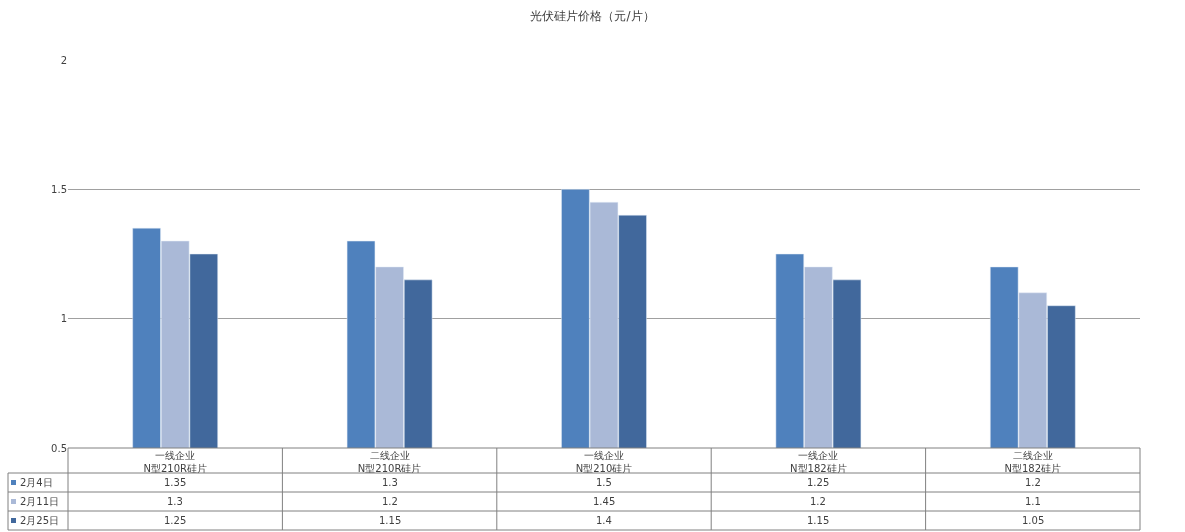 The width and height of the screenshot is (1185, 532). I want to click on data-label: 1.5, so click(604, 482).